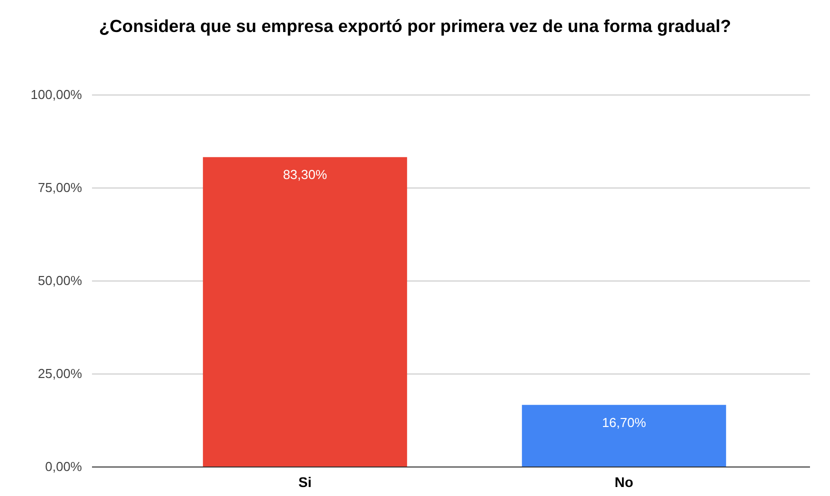 The height and width of the screenshot is (496, 830). What do you see at coordinates (305, 482) in the screenshot?
I see `x-tick-label: Si` at bounding box center [305, 482].